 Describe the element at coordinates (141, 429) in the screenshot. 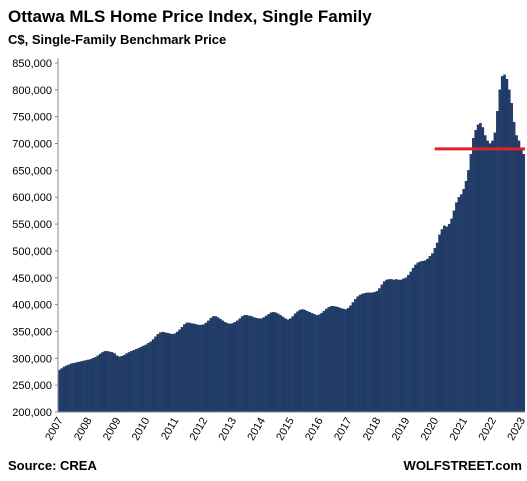

I see `x-tick-label: 2010` at that location.